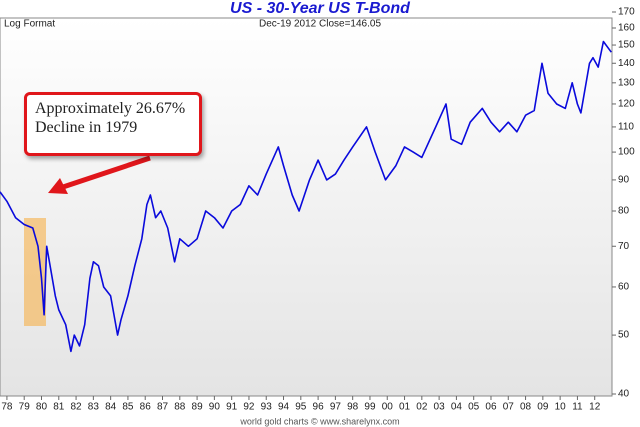  Describe the element at coordinates (94, 407) in the screenshot. I see `x-tick-label: 83` at that location.